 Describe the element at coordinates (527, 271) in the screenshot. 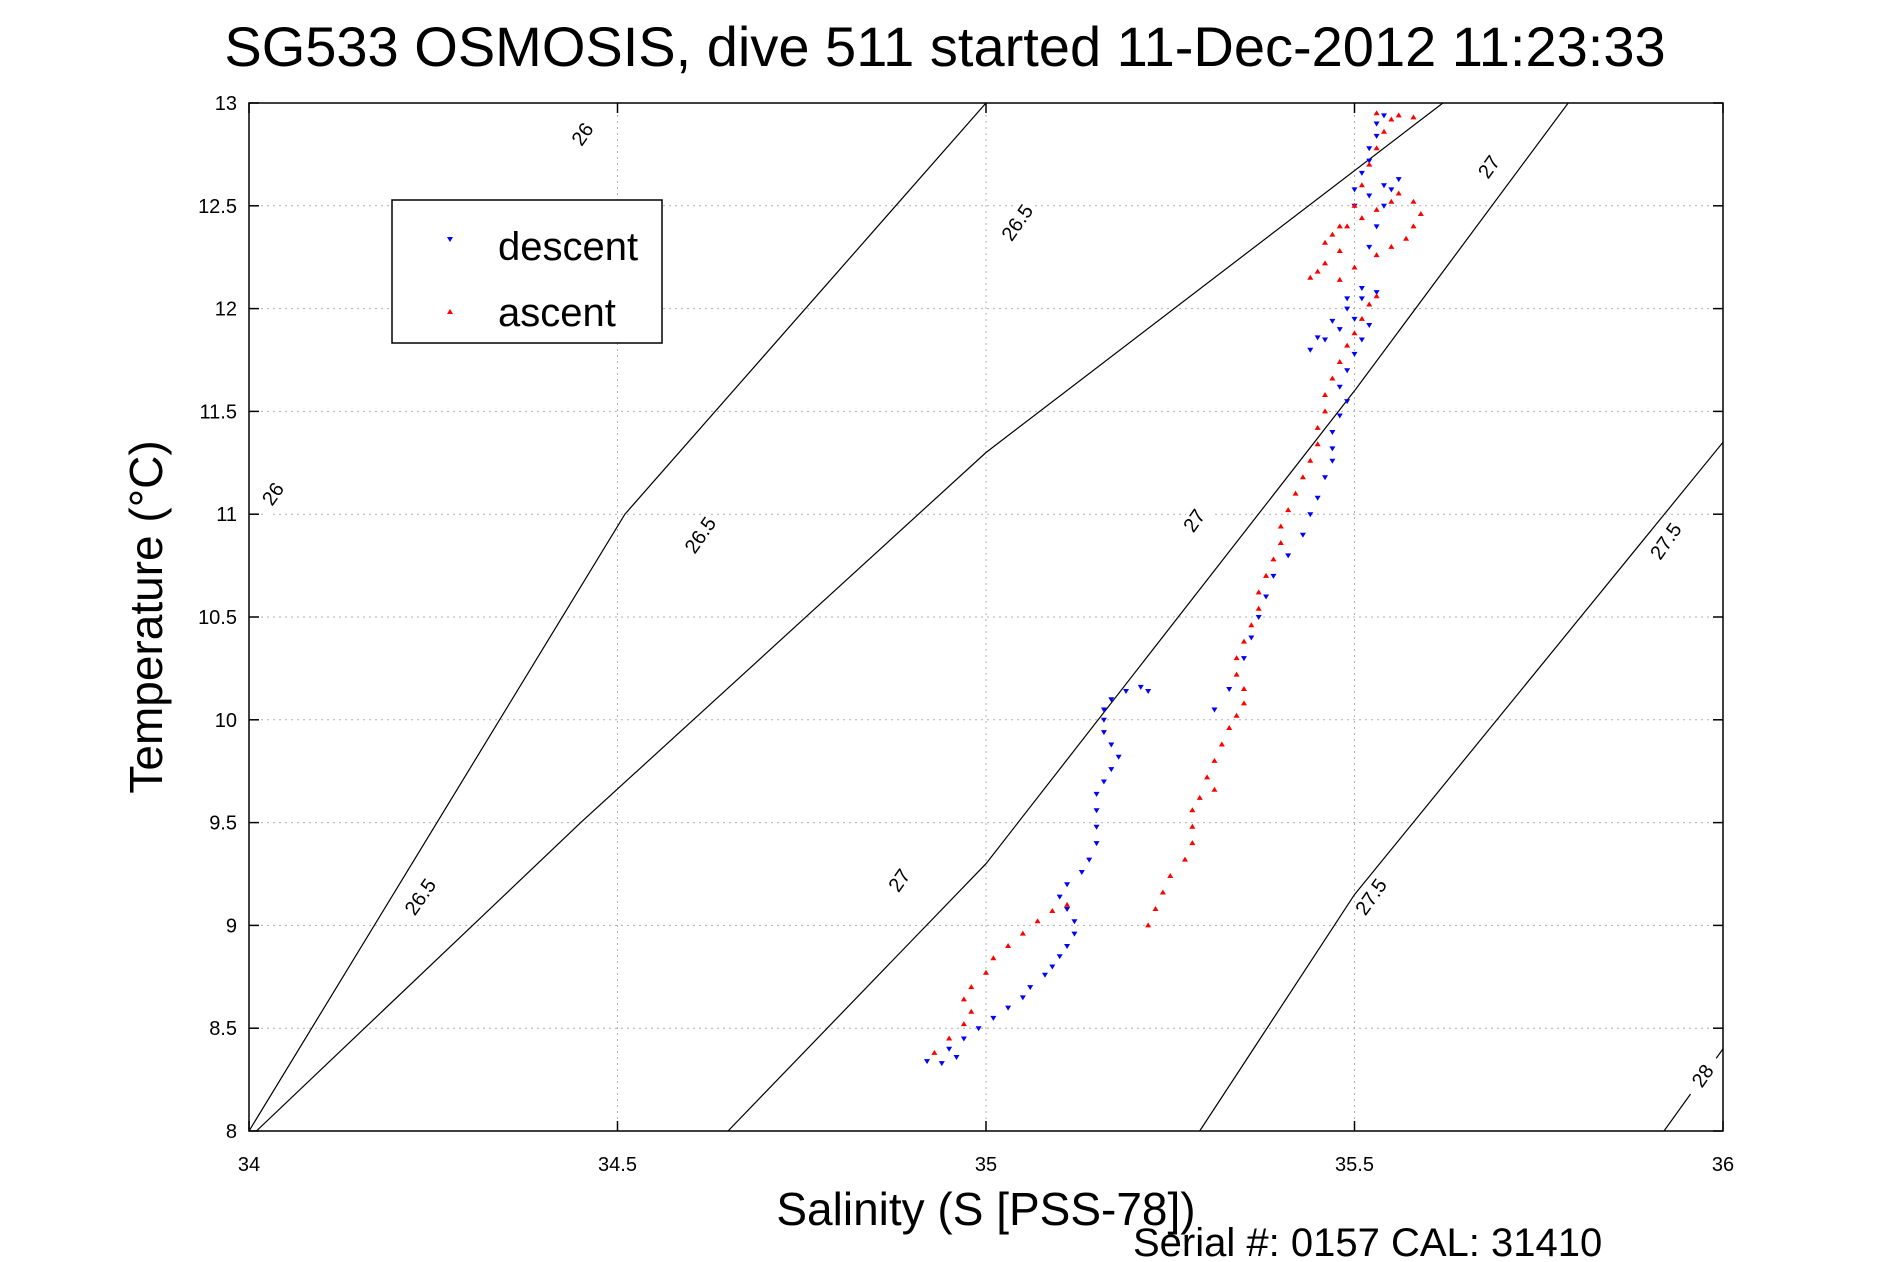

I see `legend: descent ascent` at that location.